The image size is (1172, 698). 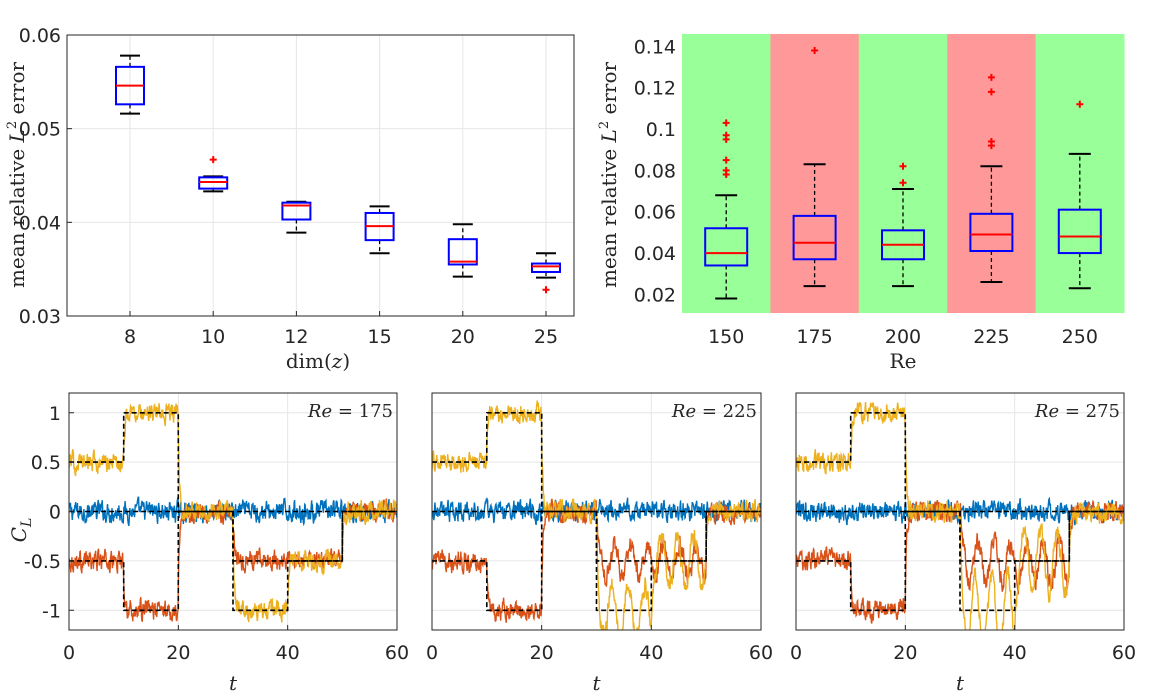 I want to click on tick-label-y: 0.08, so click(x=655, y=171).